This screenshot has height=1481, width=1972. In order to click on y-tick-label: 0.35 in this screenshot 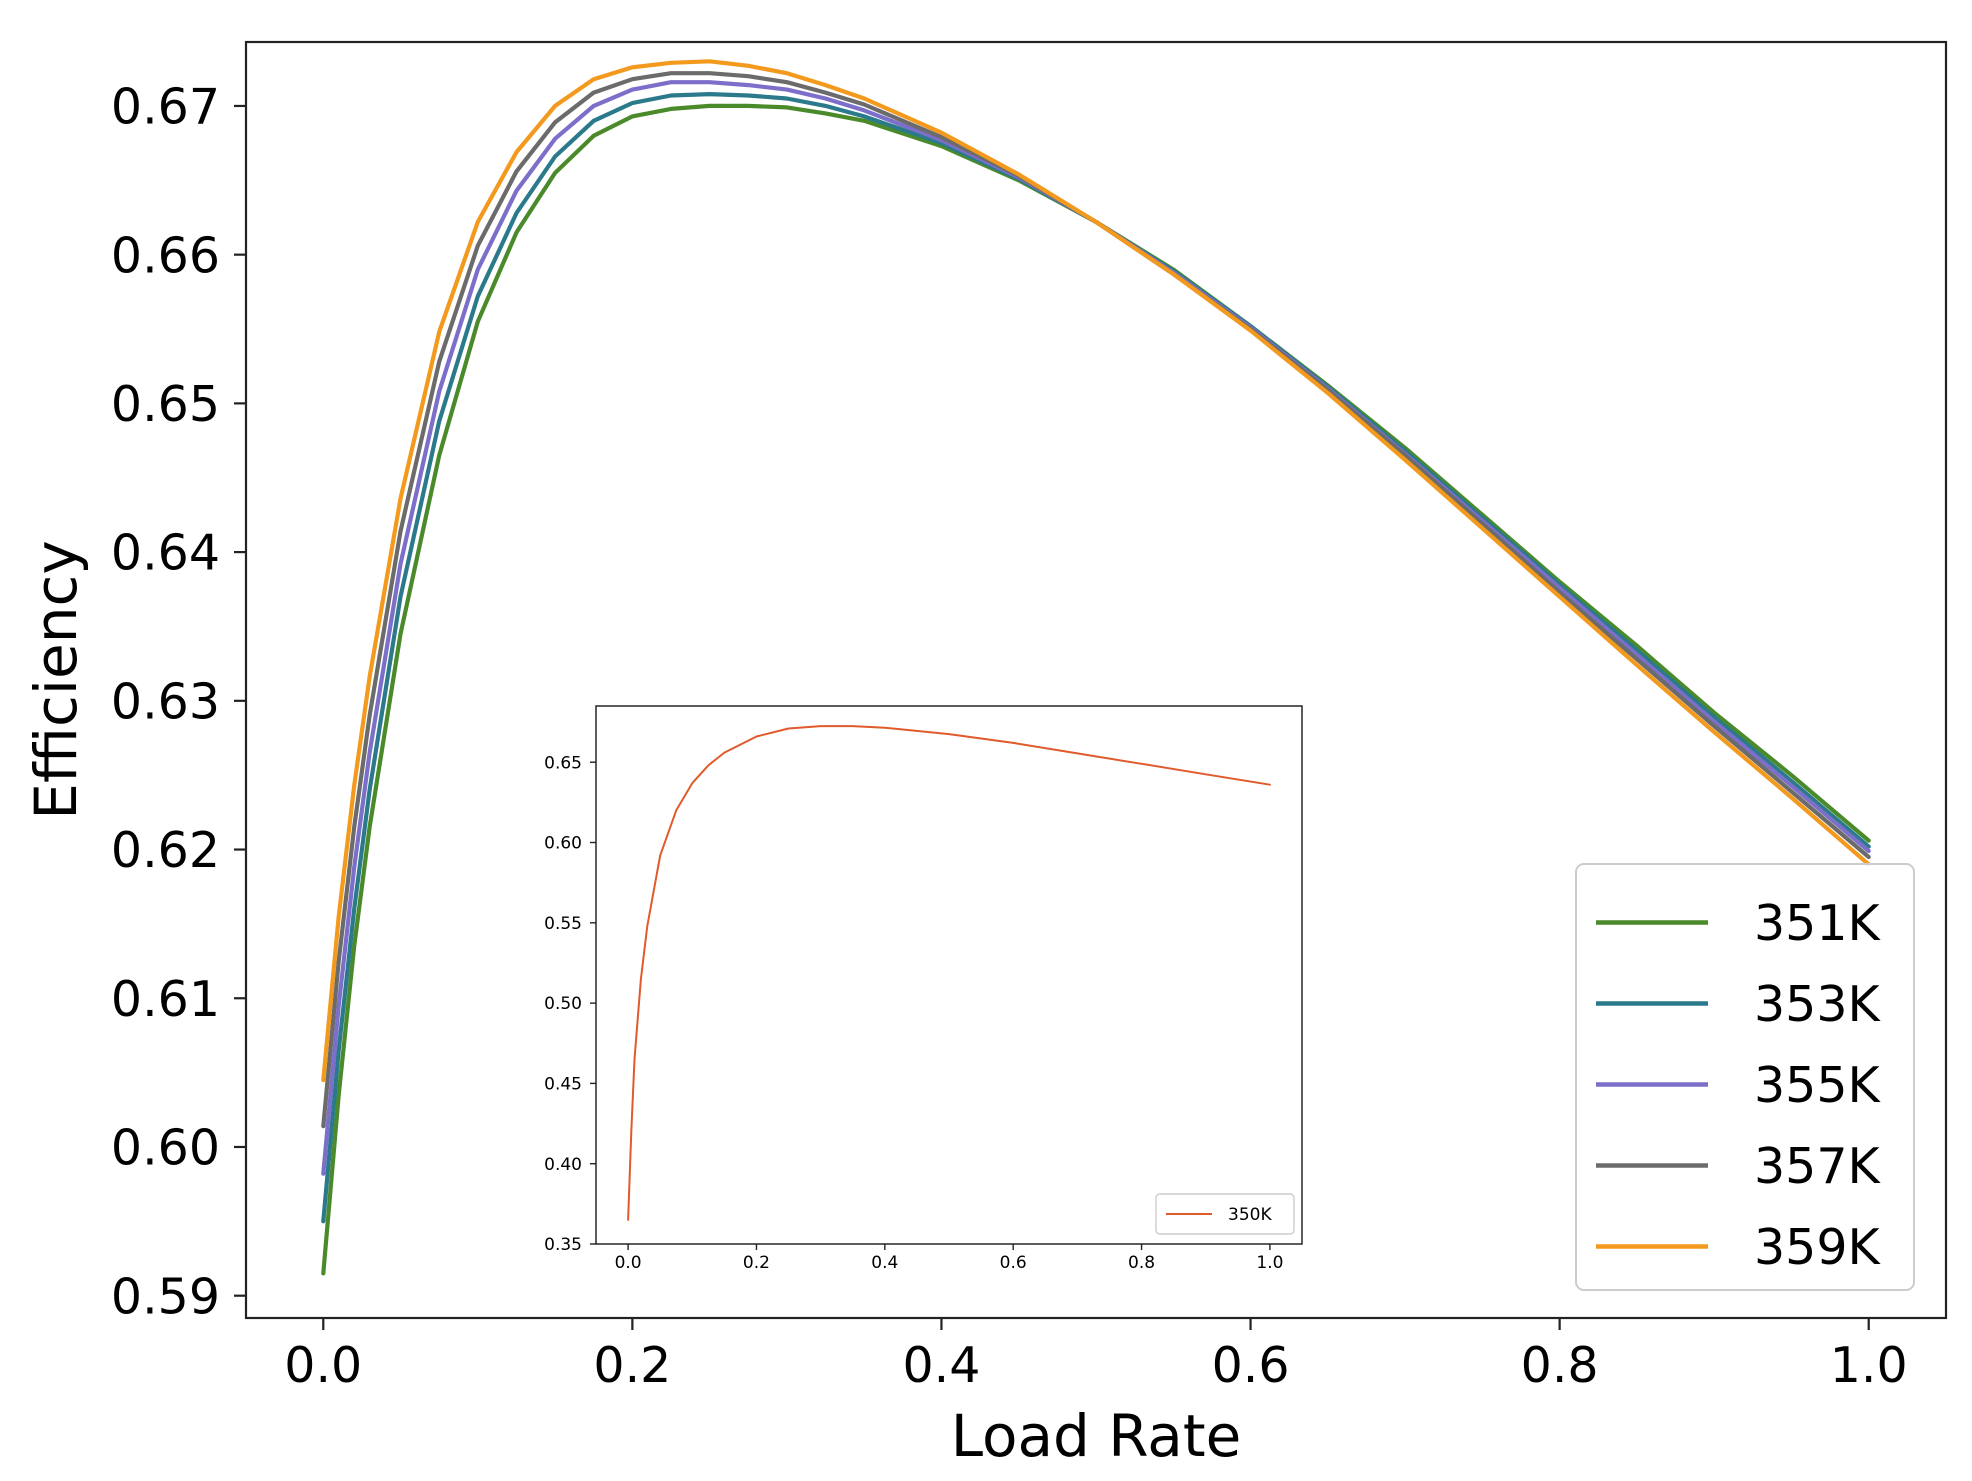, I will do `click(563, 1245)`.